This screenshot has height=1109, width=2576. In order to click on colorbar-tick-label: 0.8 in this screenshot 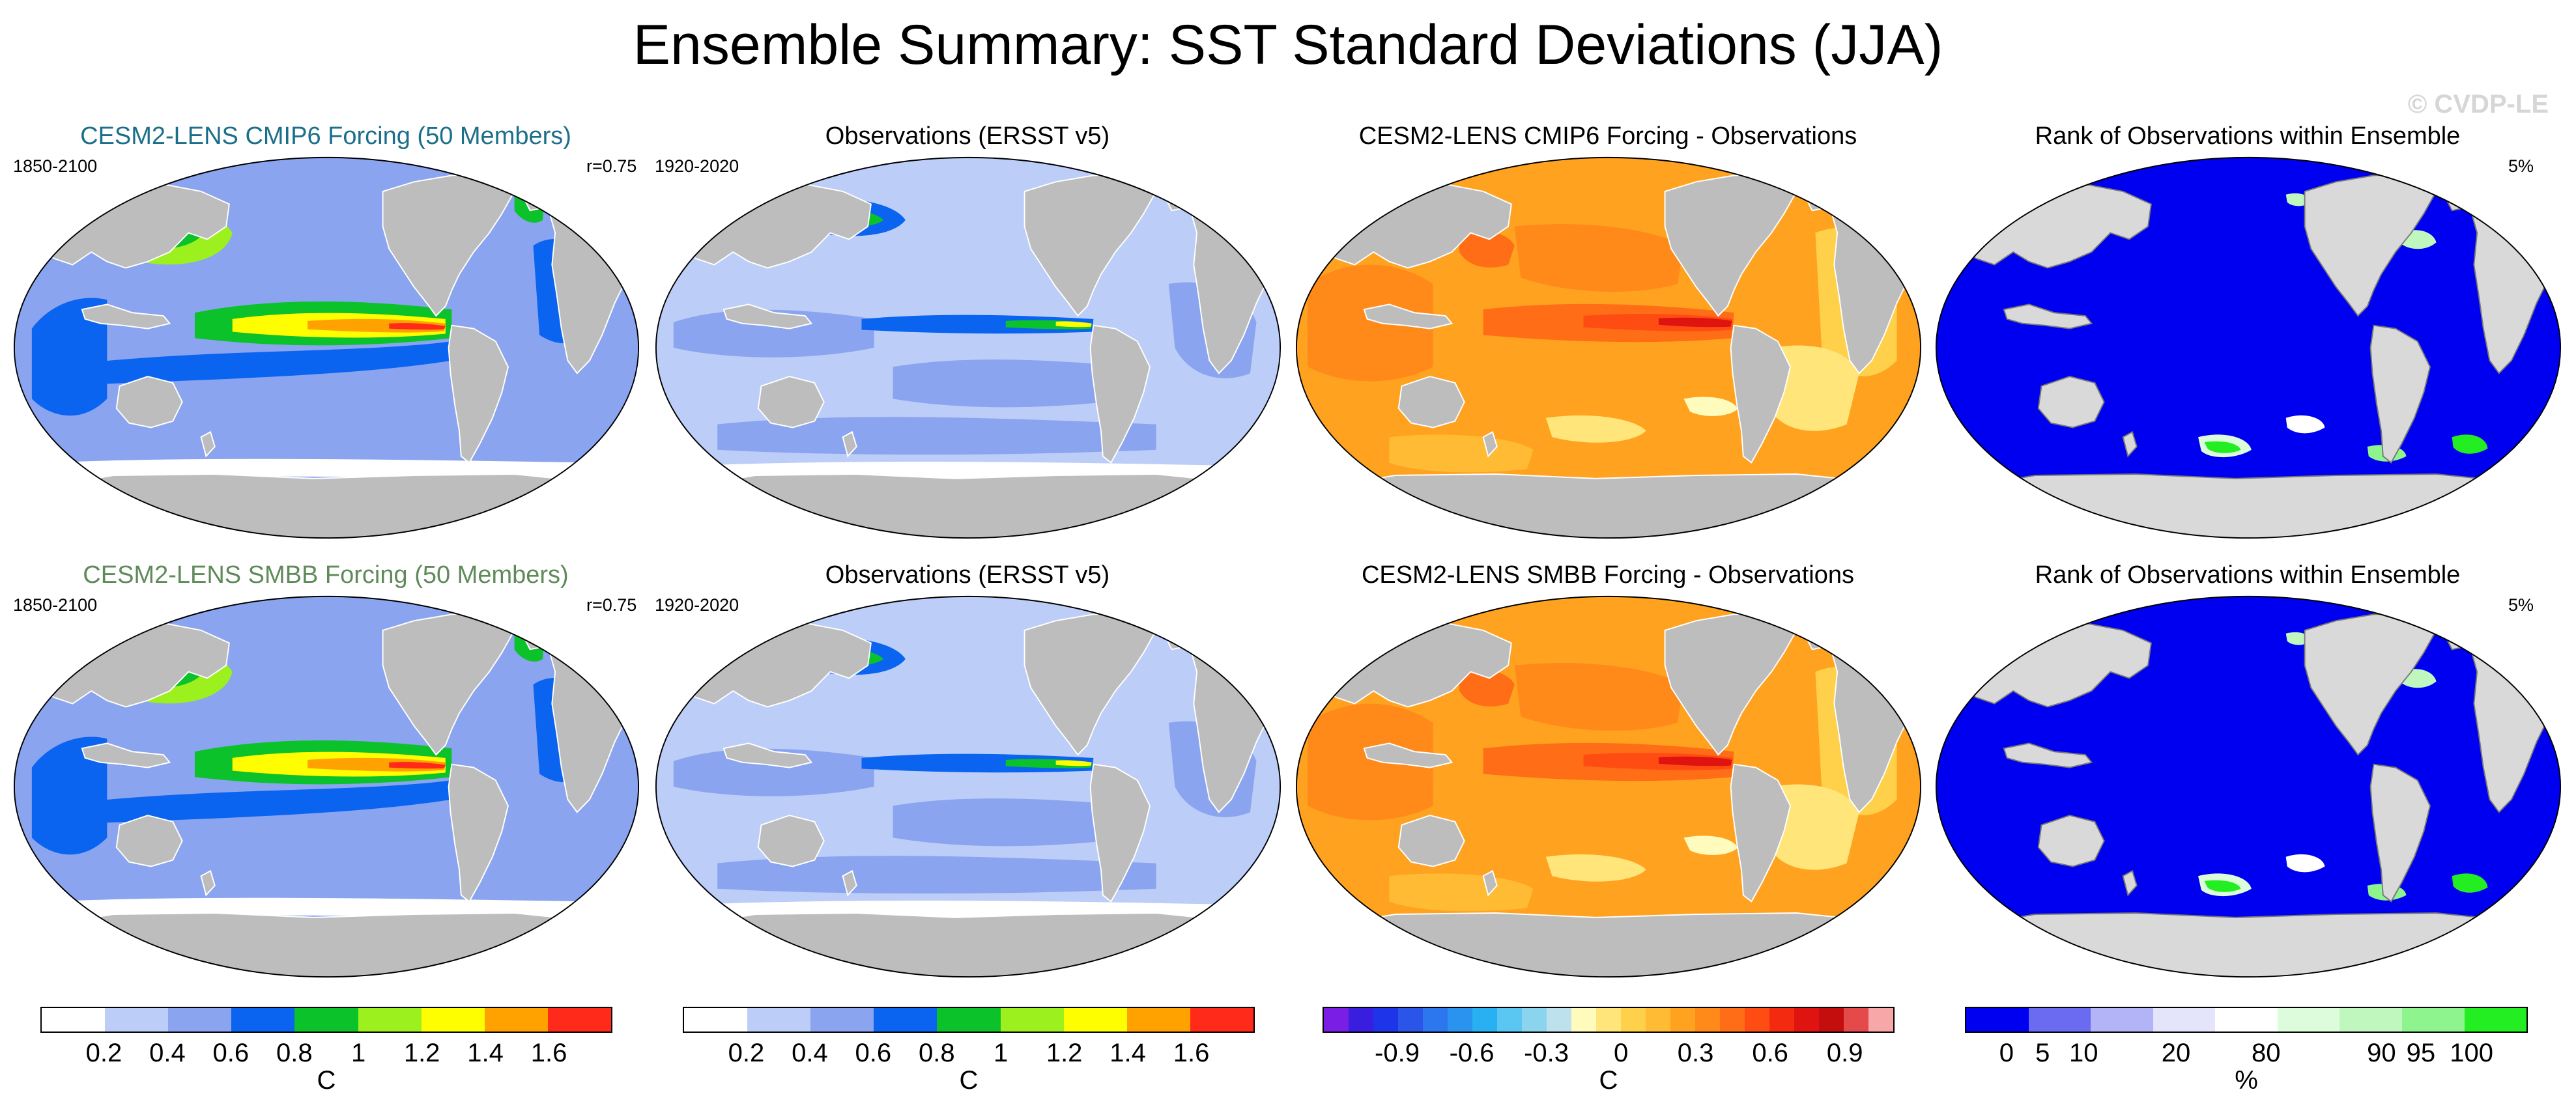, I will do `click(937, 1053)`.